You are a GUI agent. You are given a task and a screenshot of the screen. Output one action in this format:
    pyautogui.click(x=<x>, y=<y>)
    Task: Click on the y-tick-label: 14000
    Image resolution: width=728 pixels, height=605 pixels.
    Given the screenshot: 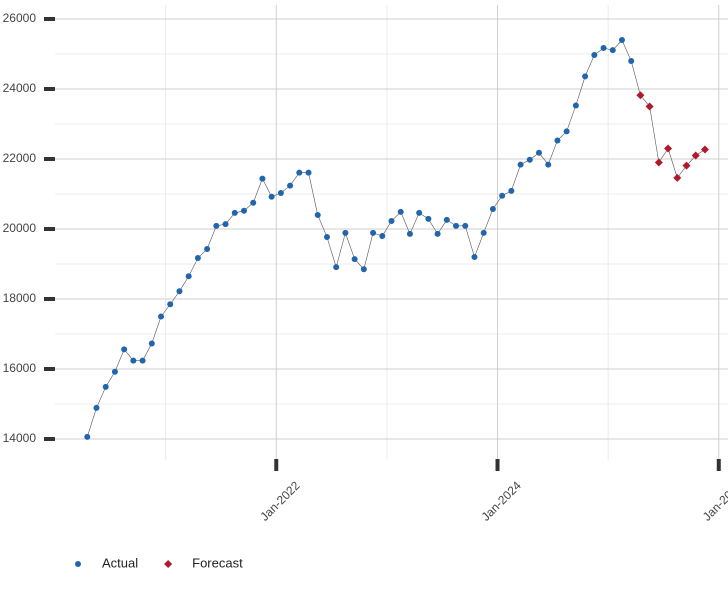 What is the action you would take?
    pyautogui.click(x=20, y=438)
    